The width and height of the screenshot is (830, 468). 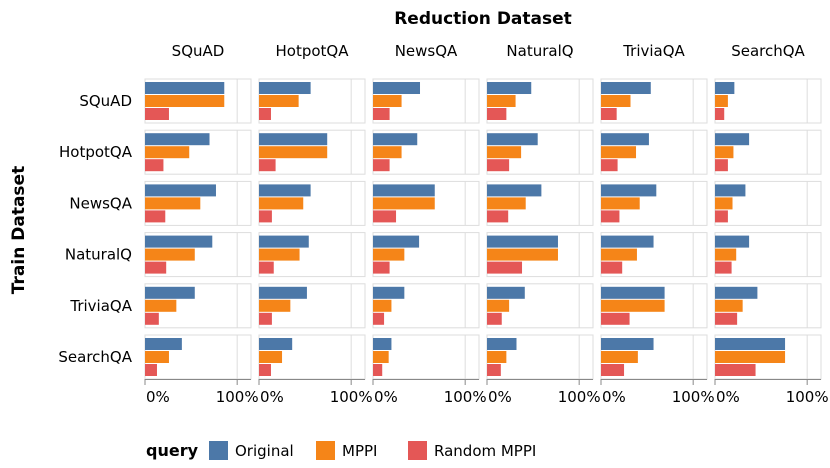 I want to click on panel-squad-hotpotqa, so click(x=312, y=101).